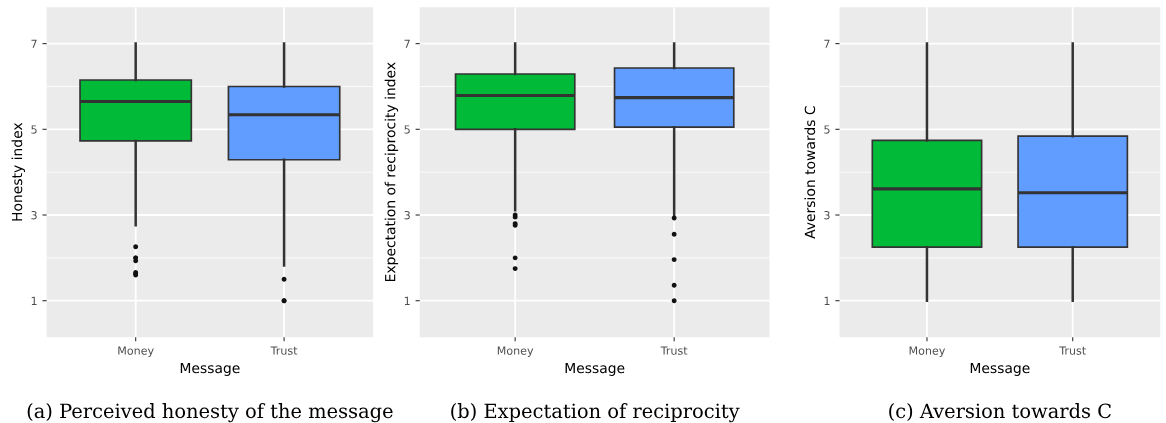  Describe the element at coordinates (18, 171) in the screenshot. I see `y-axis-title: Honesty index` at that location.